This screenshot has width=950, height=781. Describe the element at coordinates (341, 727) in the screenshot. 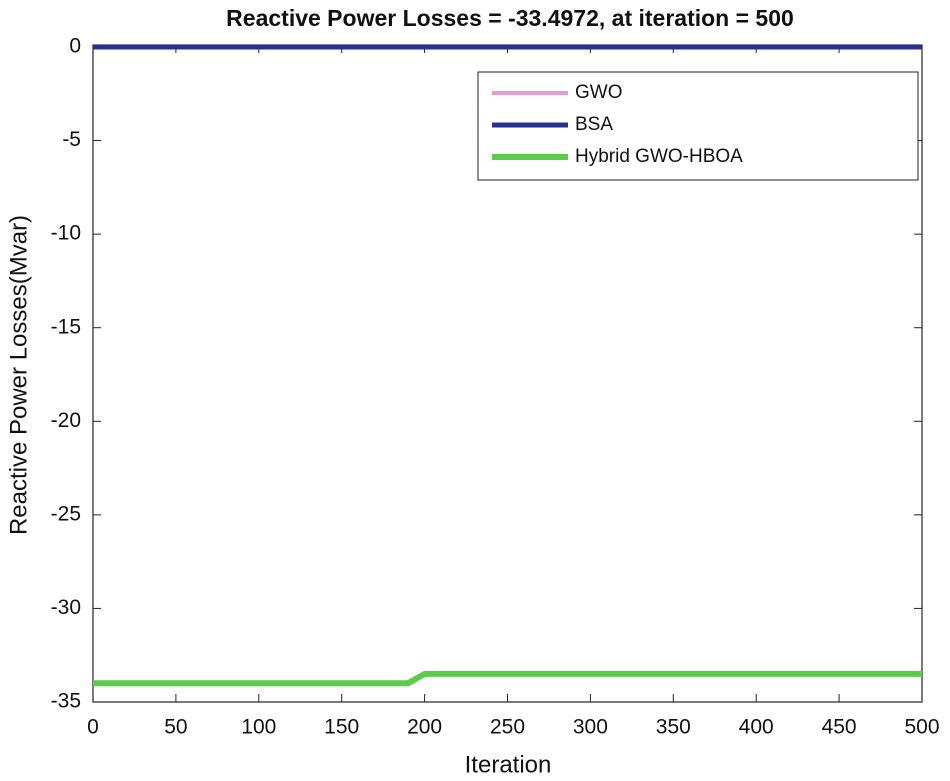

I see `x-tick-label: 150` at that location.